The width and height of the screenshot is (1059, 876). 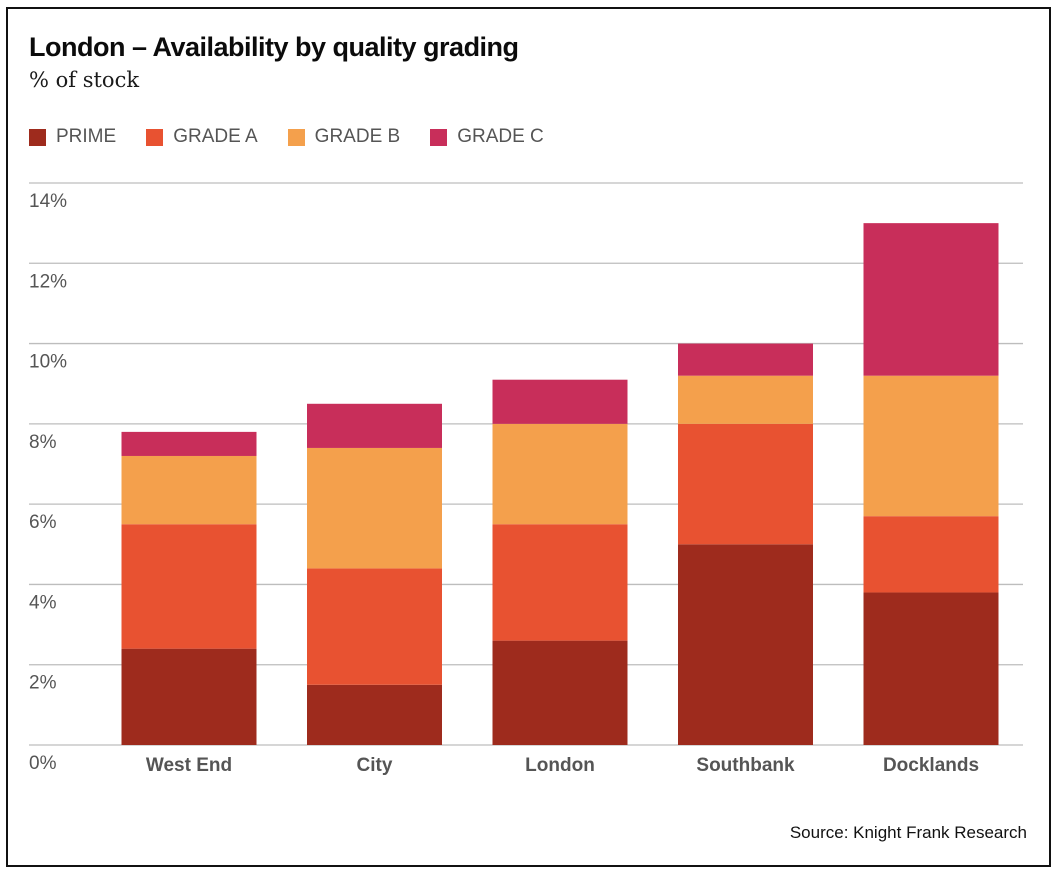 I want to click on legend-item-grade-b: GRADE B, so click(x=344, y=137).